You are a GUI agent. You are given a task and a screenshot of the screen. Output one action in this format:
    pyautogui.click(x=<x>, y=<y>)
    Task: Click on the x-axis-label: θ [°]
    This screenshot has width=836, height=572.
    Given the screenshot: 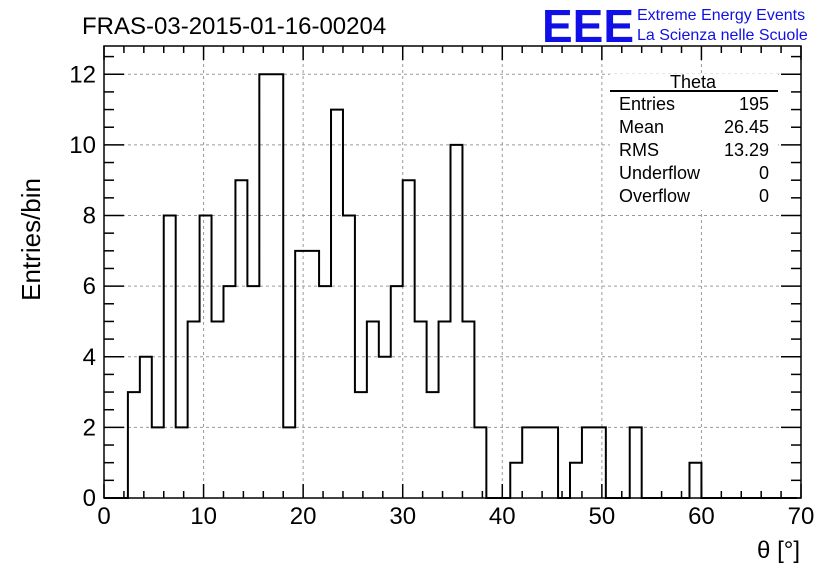 What is the action you would take?
    pyautogui.click(x=778, y=550)
    